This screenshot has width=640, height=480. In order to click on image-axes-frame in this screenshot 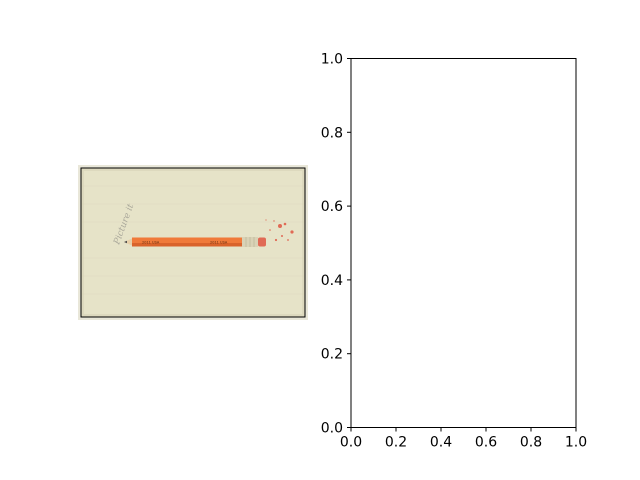, I will do `click(193, 242)`.